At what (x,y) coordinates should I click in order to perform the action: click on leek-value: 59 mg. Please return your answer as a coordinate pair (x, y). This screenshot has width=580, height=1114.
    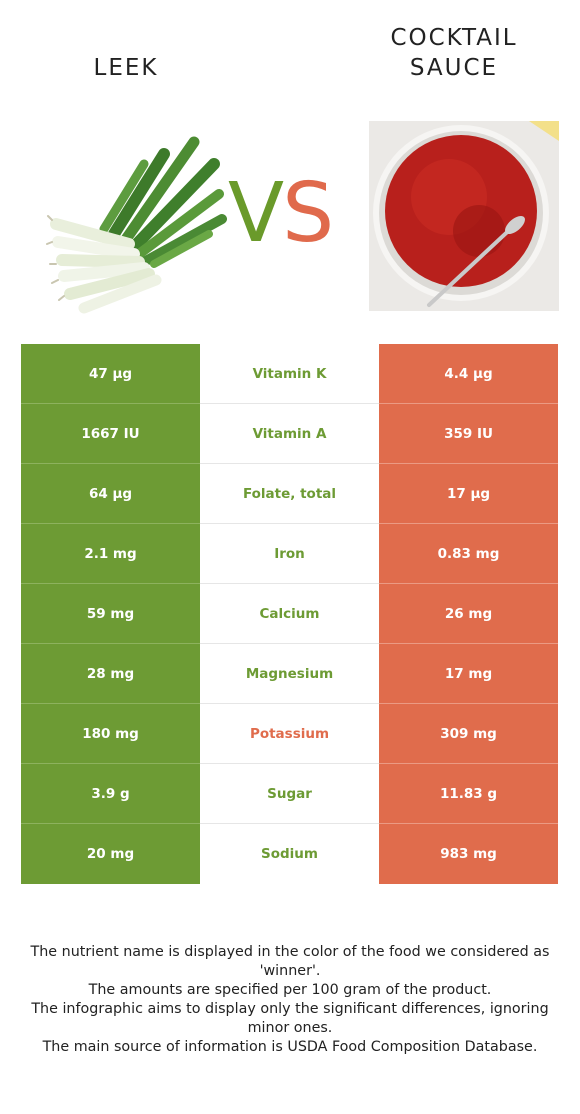
    Looking at the image, I should click on (110, 614).